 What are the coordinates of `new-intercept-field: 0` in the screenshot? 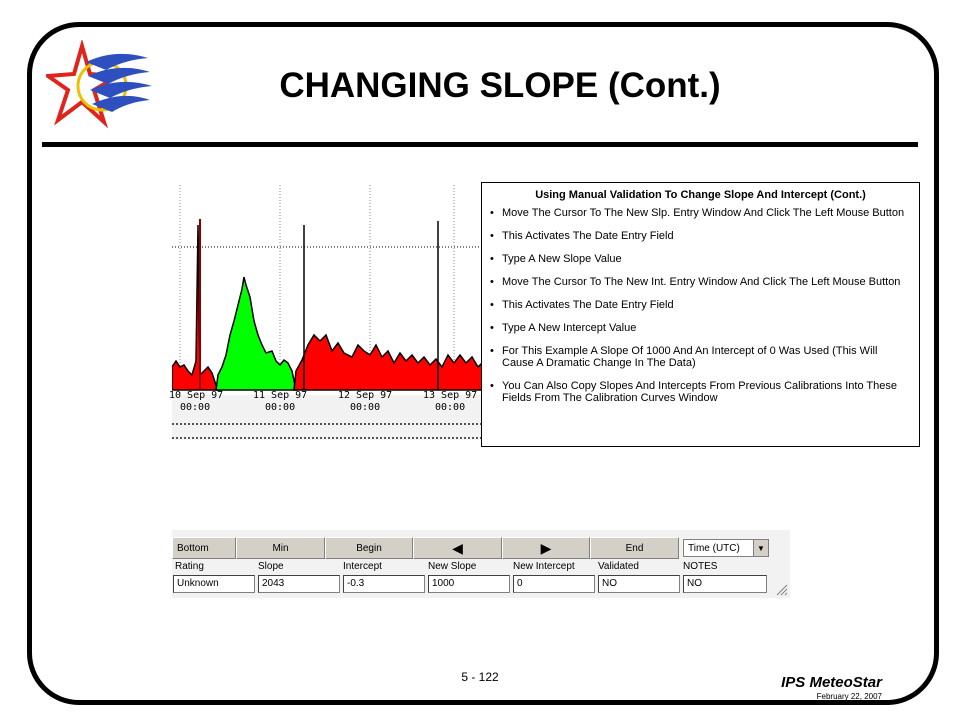 It's located at (554, 584).